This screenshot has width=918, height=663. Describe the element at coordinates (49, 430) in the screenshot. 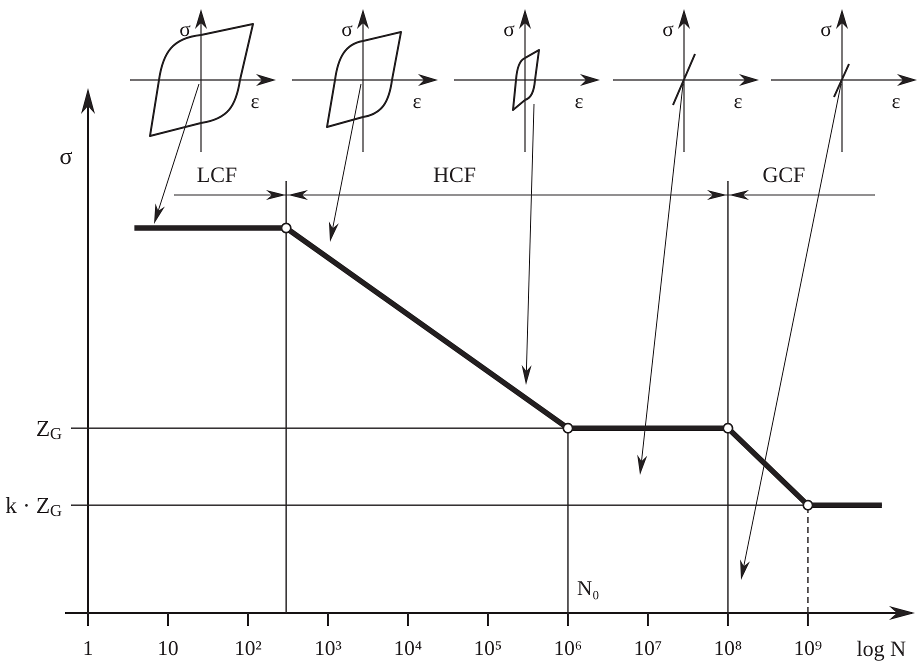

I see `ref-line-label: Z$_{G}$` at that location.